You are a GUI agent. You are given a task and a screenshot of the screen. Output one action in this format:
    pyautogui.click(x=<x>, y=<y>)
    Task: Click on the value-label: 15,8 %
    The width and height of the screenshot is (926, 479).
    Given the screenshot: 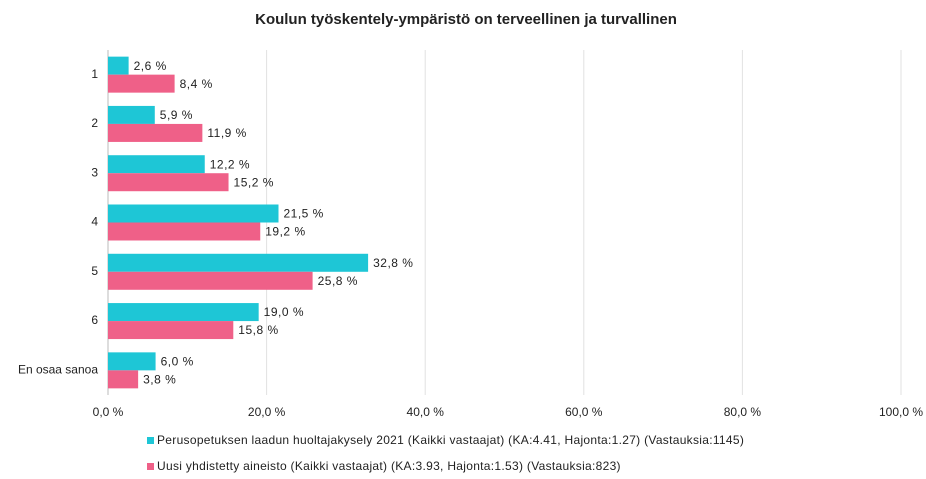 What is the action you would take?
    pyautogui.click(x=258, y=330)
    